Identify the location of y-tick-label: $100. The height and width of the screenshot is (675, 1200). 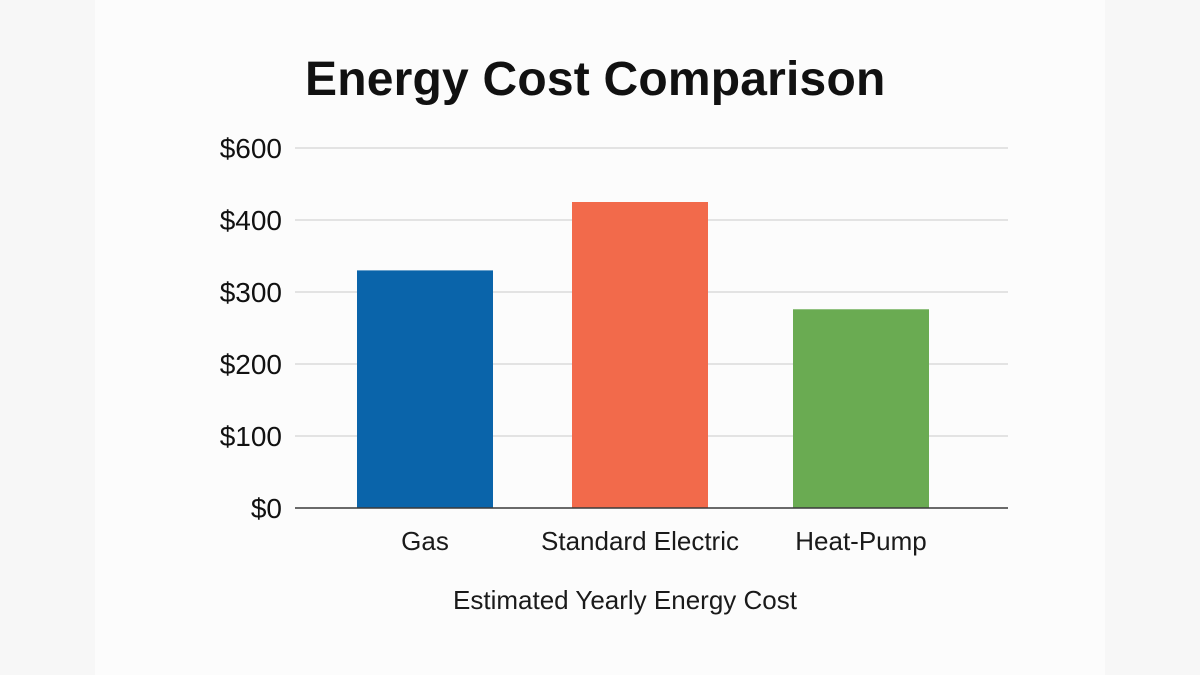
(251, 436).